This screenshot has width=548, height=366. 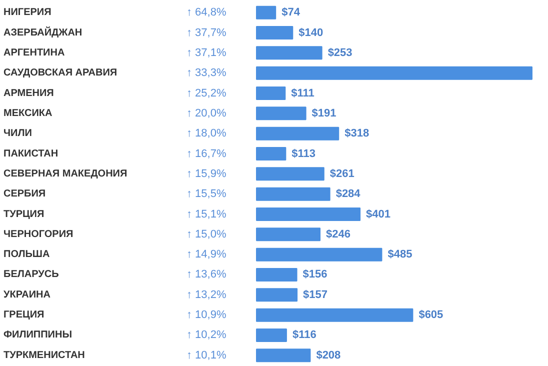 What do you see at coordinates (44, 355) in the screenshot?
I see `y-tick-label: ТУРКМЕНИСТАН` at bounding box center [44, 355].